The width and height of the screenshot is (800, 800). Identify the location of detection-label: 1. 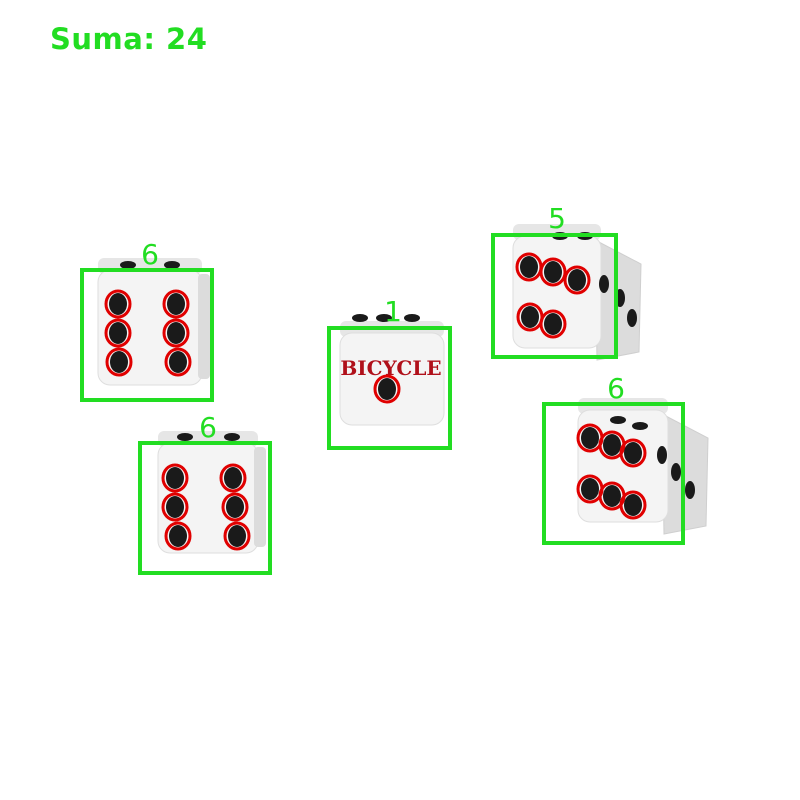
(393, 311).